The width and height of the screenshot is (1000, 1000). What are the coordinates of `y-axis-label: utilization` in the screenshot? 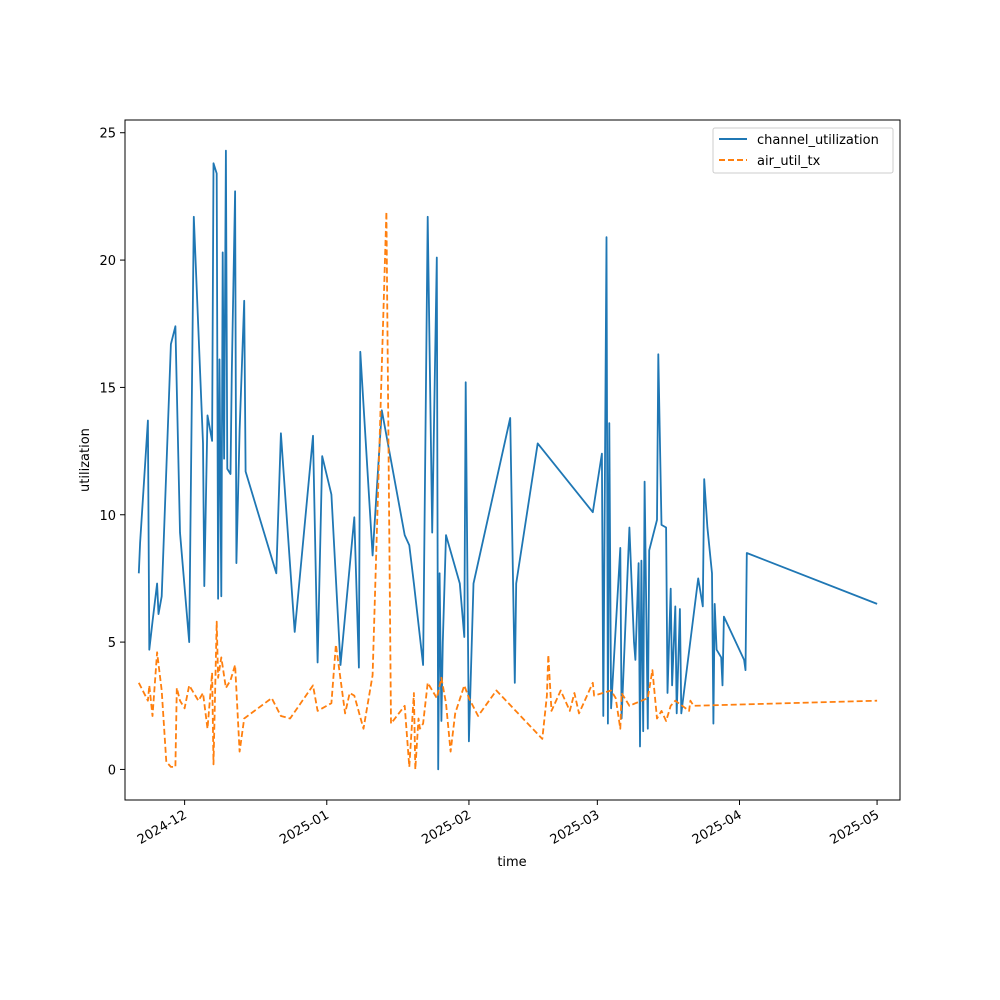 It's located at (85, 460).